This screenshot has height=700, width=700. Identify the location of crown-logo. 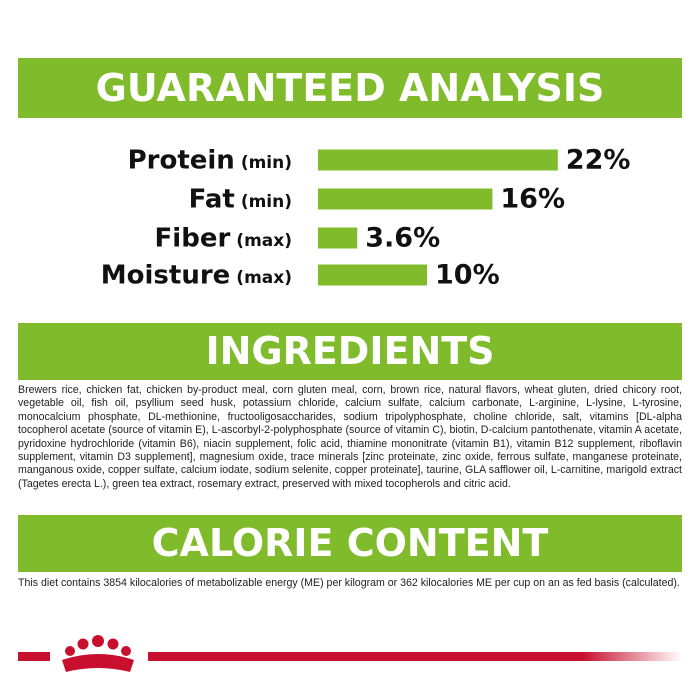
(98, 653).